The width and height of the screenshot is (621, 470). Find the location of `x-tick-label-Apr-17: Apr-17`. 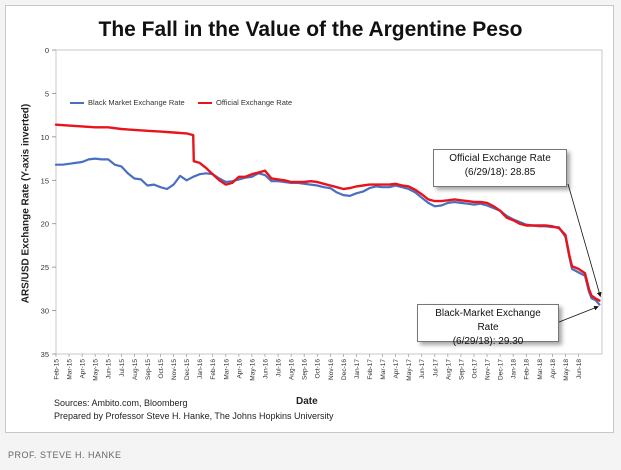

x-tick-label-Apr-17: Apr-17 is located at coordinates (396, 369).